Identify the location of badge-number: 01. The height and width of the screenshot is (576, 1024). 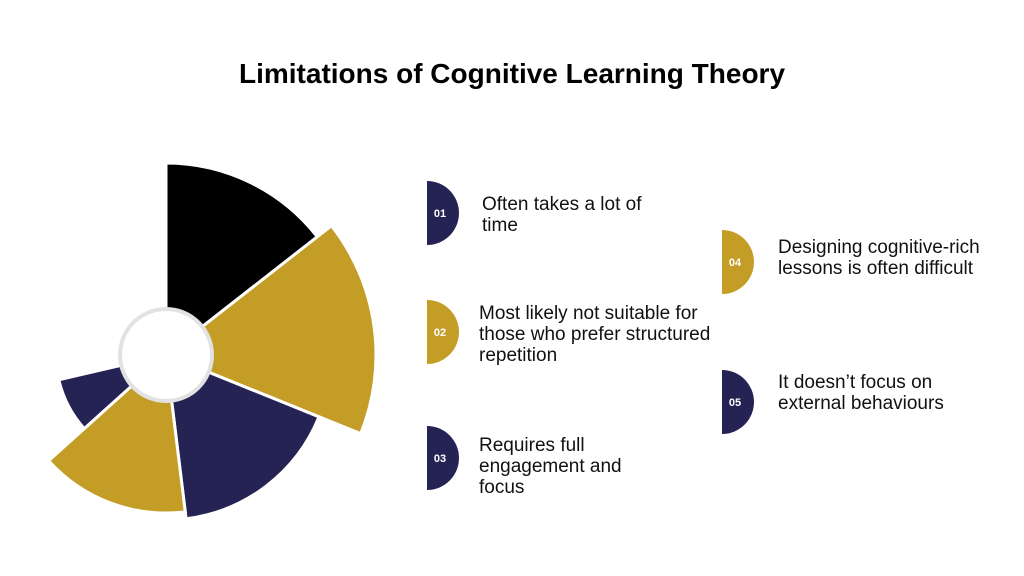
(440, 214).